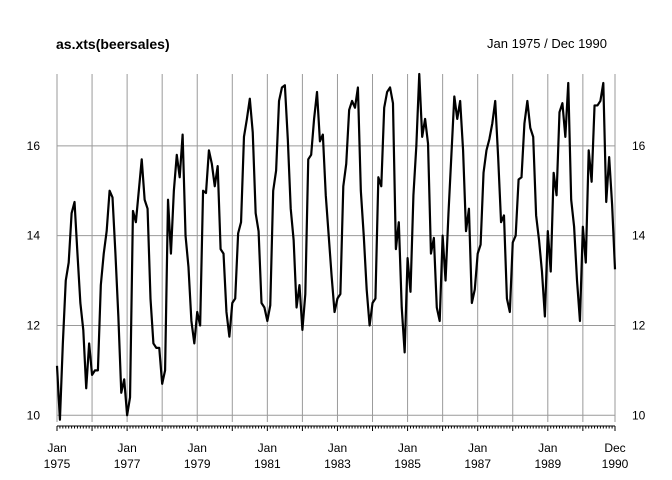 The image size is (672, 480). What do you see at coordinates (639, 236) in the screenshot?
I see `y-tick-label-right: 14` at bounding box center [639, 236].